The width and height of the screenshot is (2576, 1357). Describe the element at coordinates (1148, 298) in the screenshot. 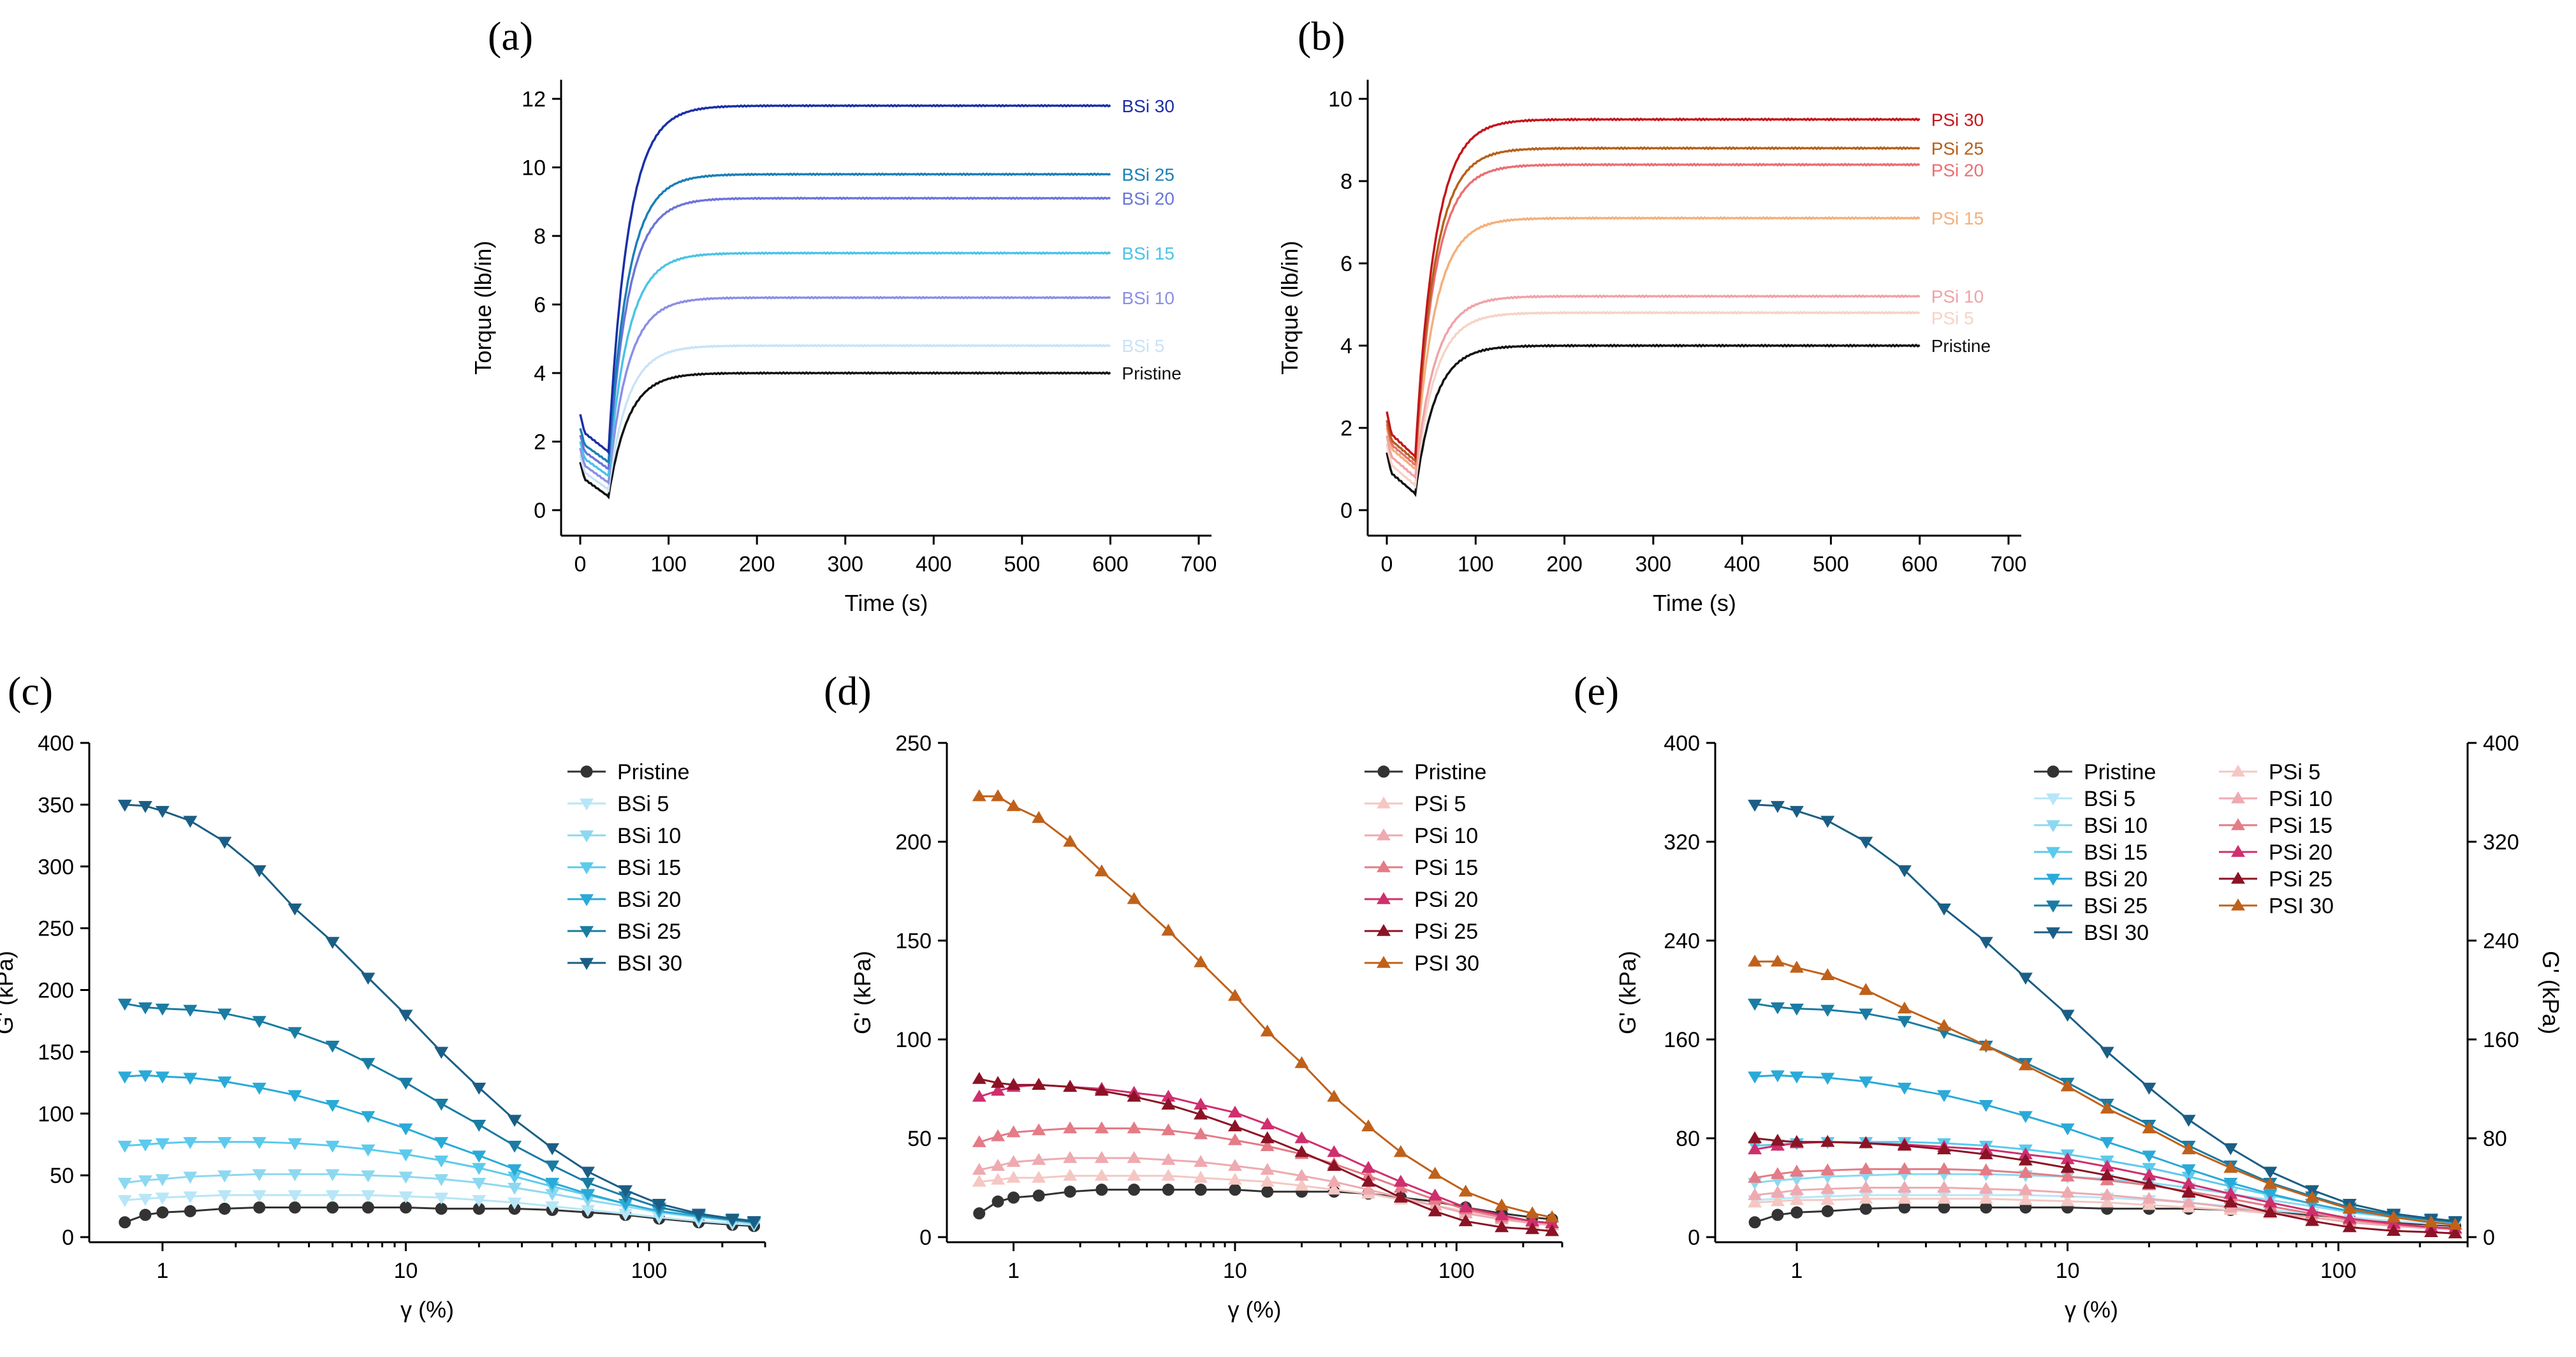

I see `series-label-bsi-10: BSi 10` at that location.